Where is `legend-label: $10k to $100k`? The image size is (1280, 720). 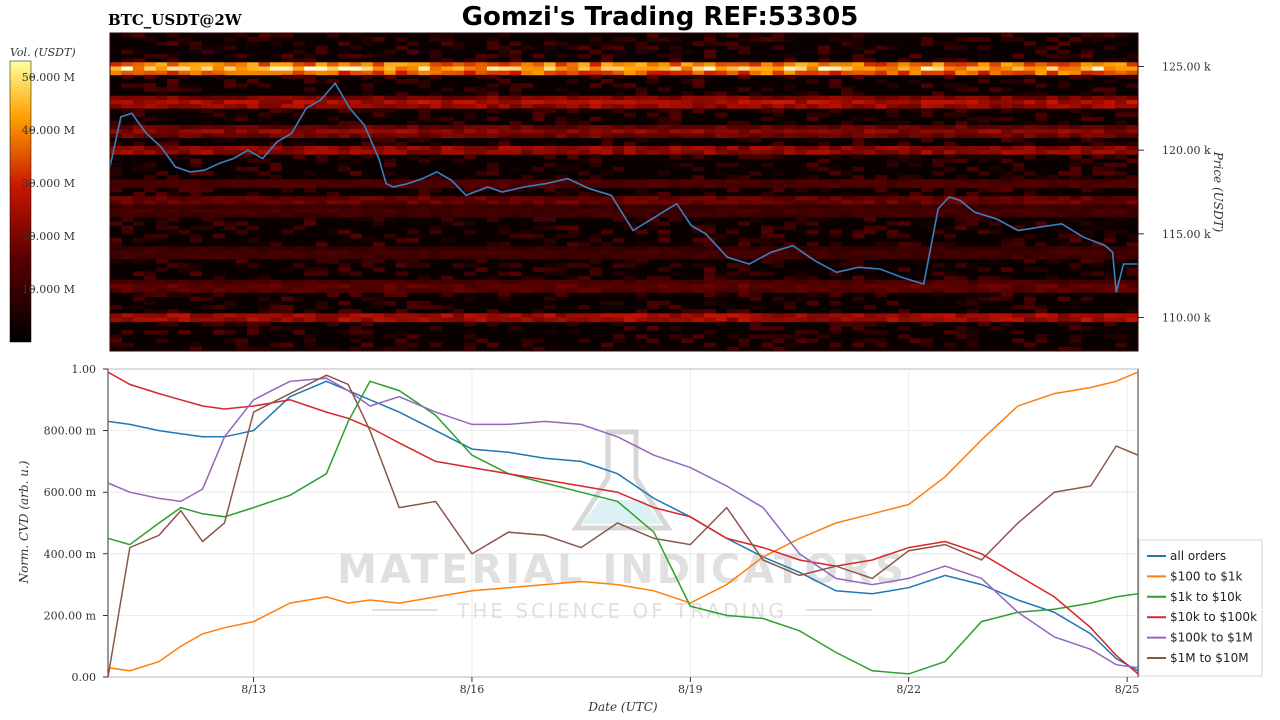
legend-label: $10k to $100k is located at coordinates (1213, 617).